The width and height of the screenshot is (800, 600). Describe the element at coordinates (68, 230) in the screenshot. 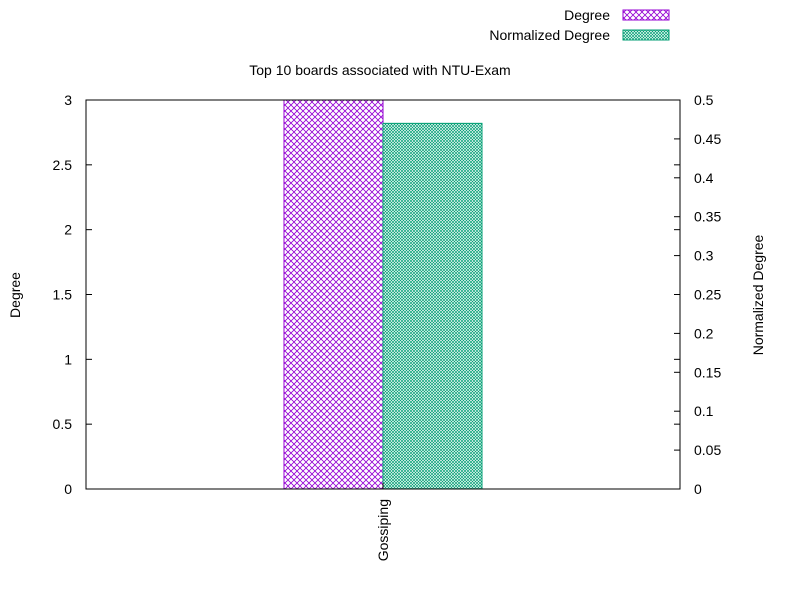

I see `y-tick-label: 2` at that location.